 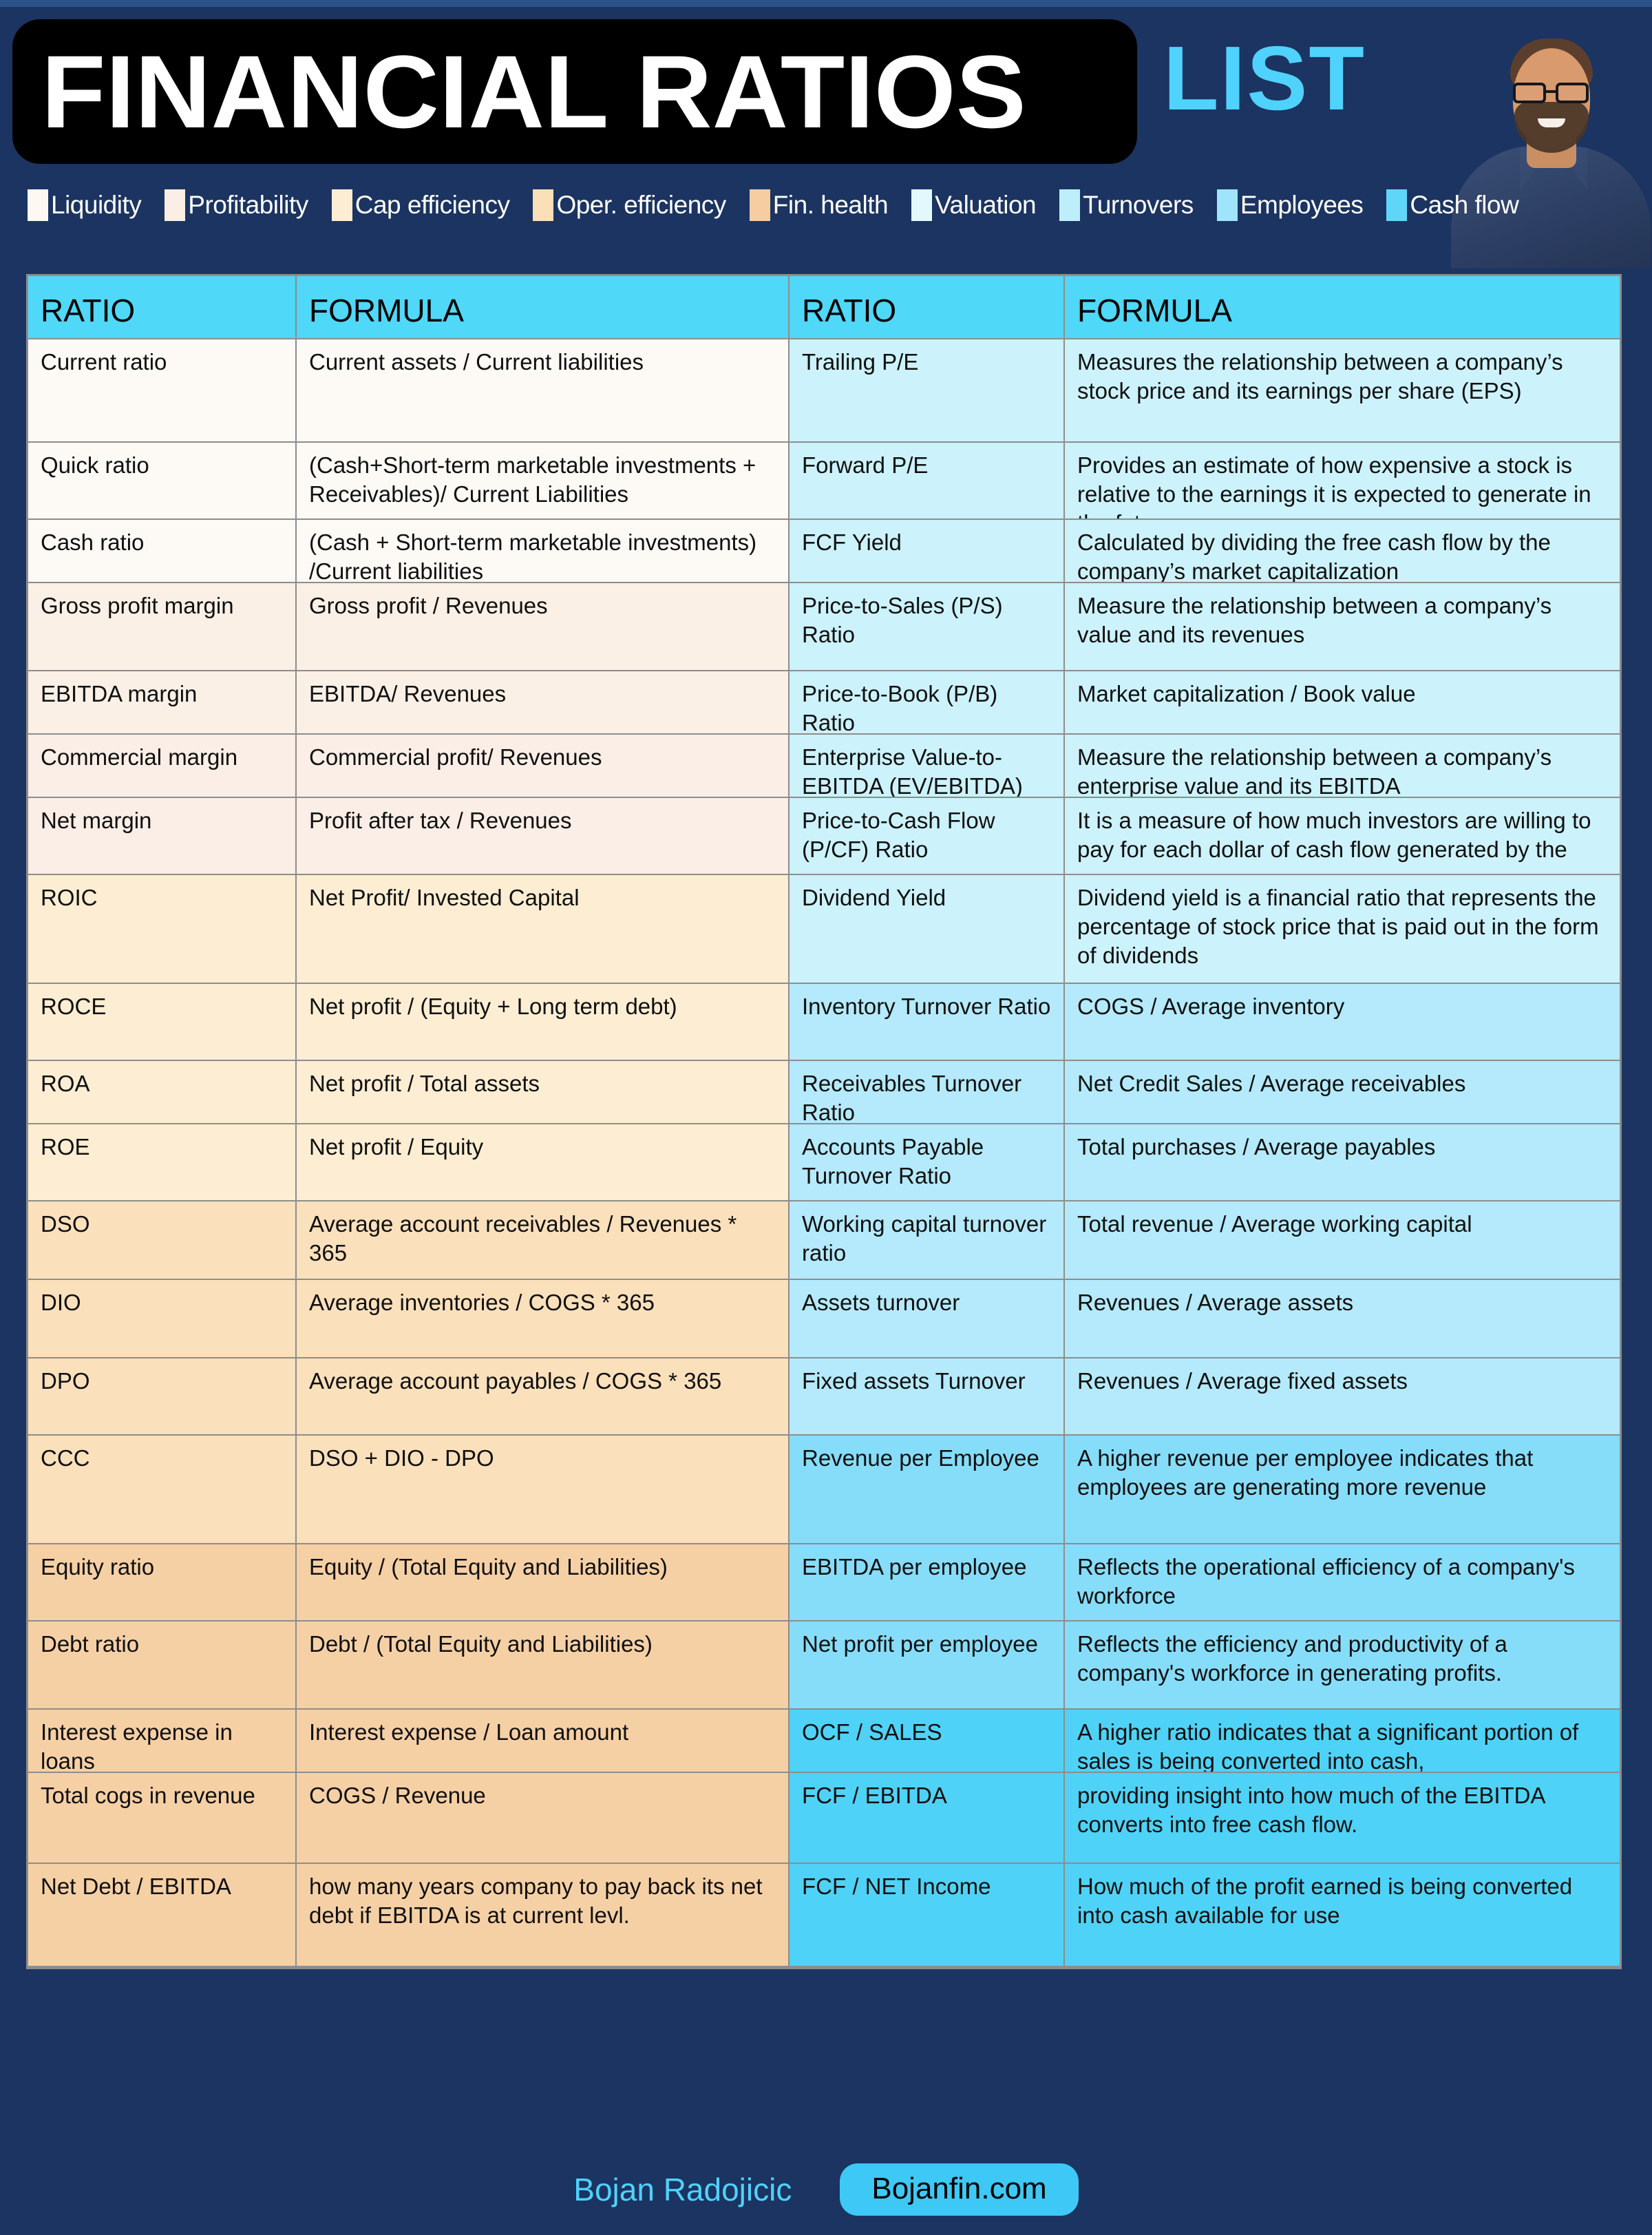 I want to click on formula-cell: Net Credit Sales / Average receivables, so click(x=1342, y=1093).